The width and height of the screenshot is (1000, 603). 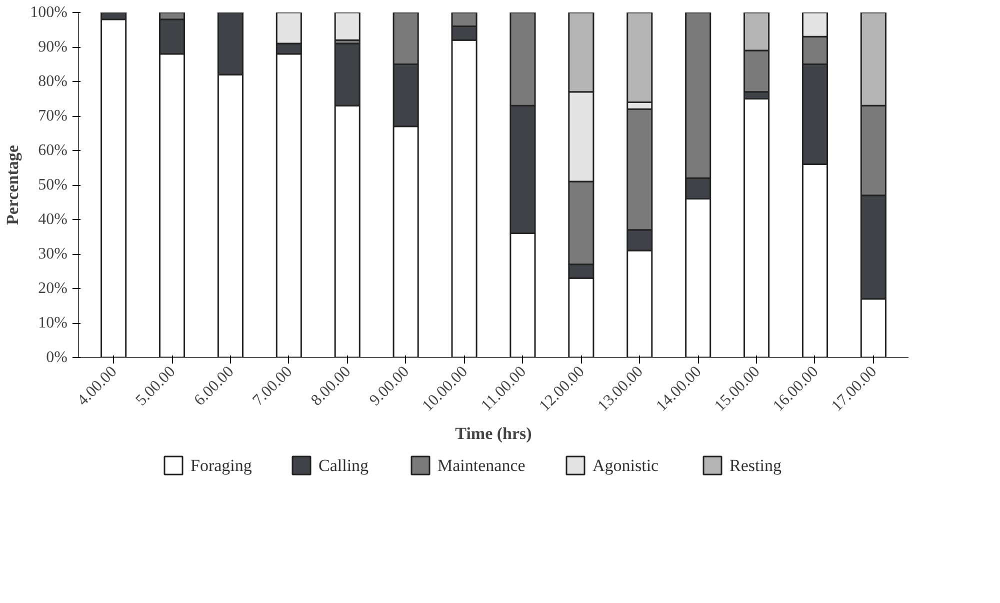 I want to click on legend-label: Calling, so click(x=344, y=465).